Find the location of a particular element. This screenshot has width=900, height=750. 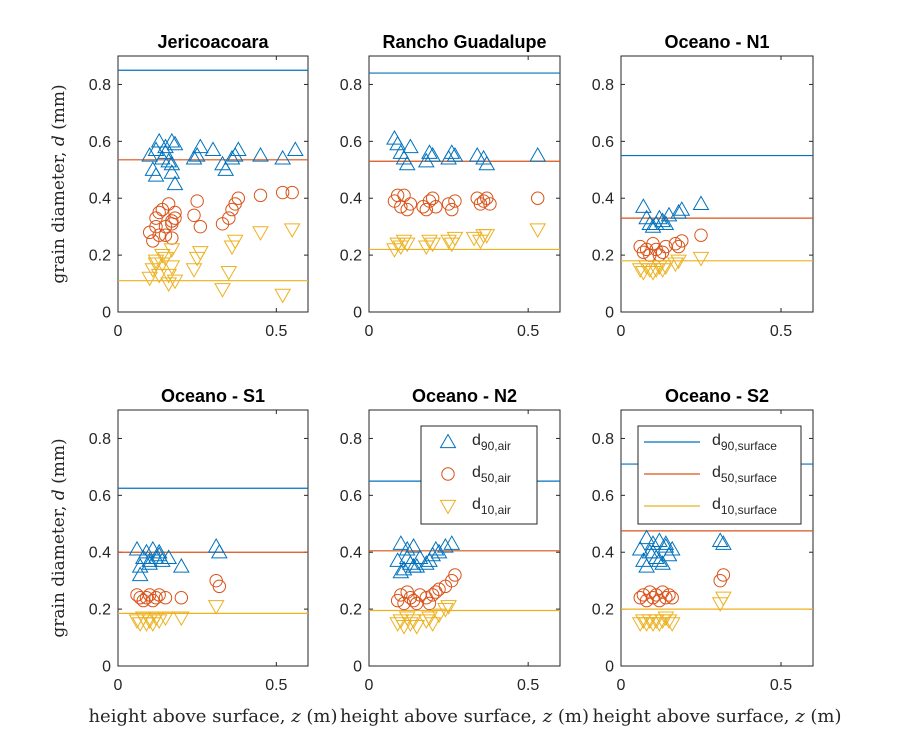

x-axis-label: height above surface, z (m) is located at coordinates (716, 716).